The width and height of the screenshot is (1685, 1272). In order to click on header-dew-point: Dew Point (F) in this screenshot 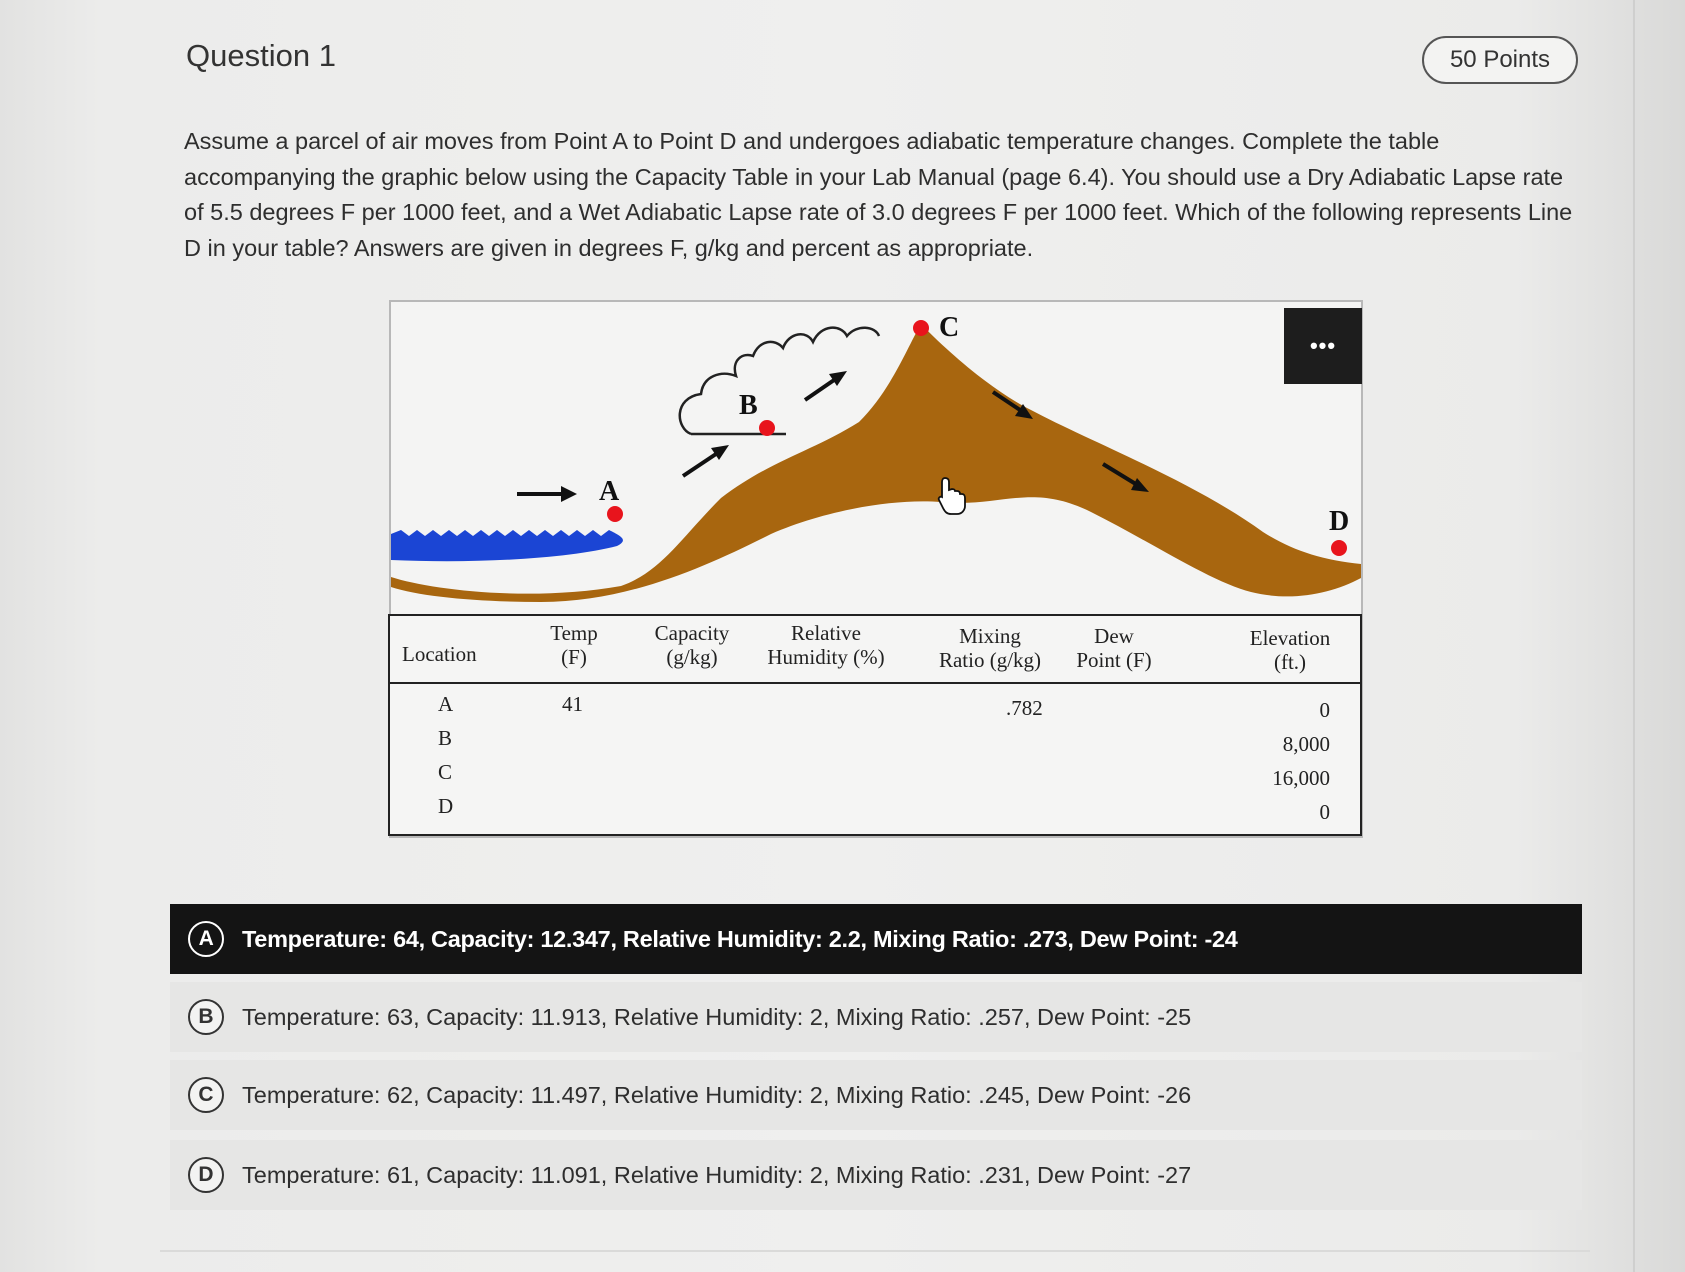, I will do `click(1114, 648)`.